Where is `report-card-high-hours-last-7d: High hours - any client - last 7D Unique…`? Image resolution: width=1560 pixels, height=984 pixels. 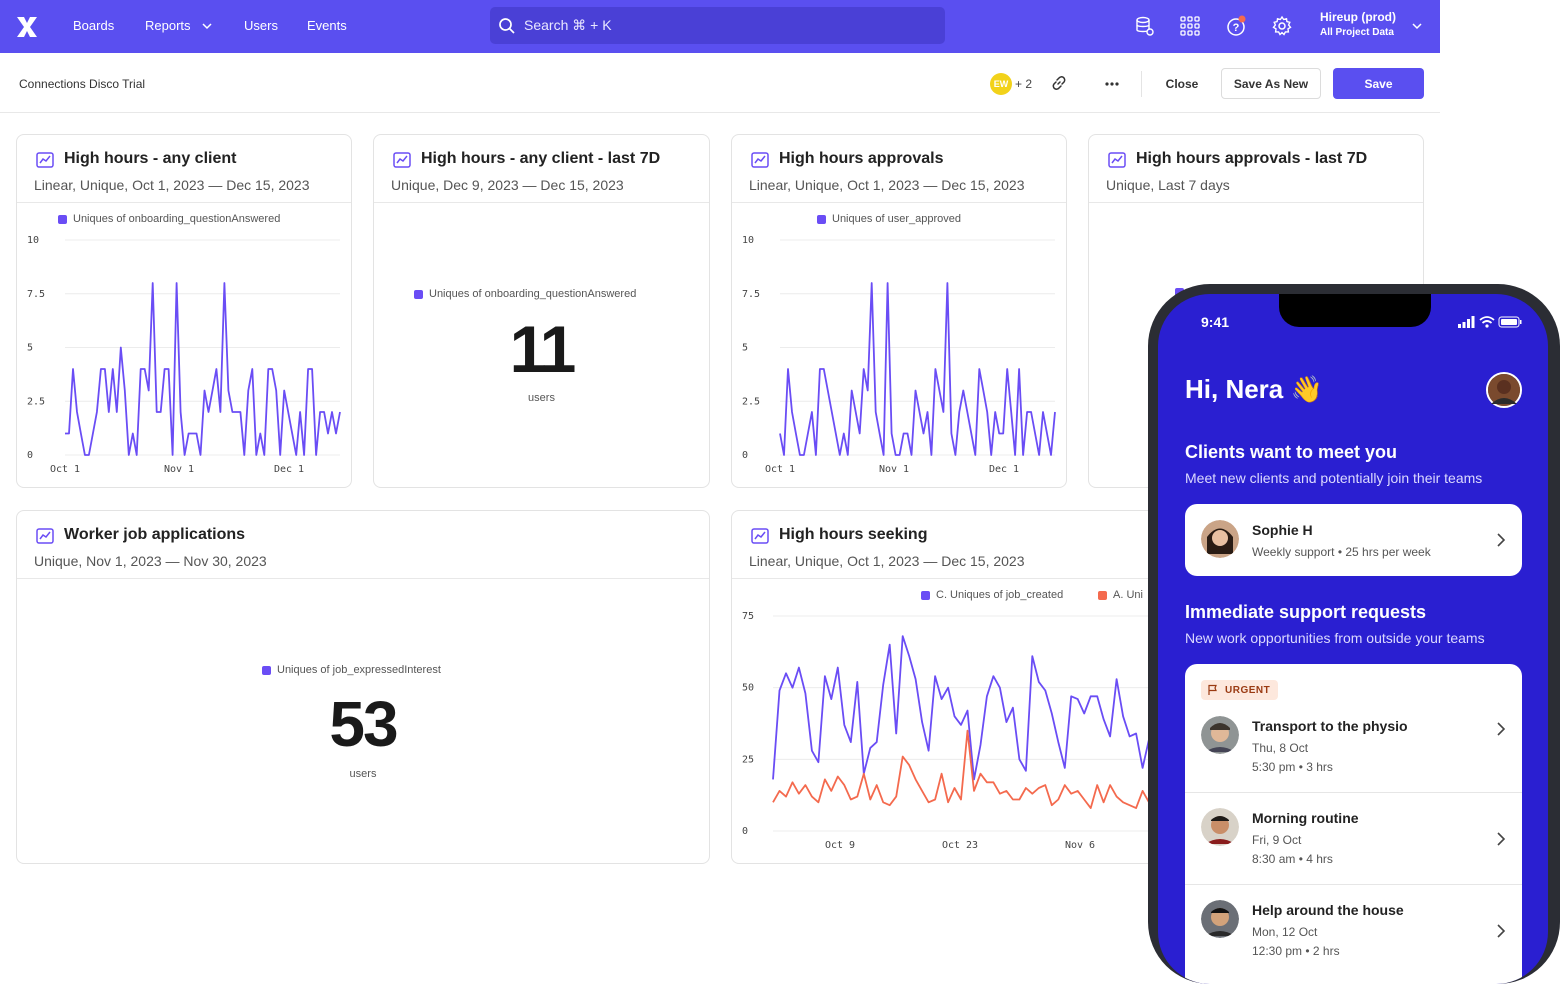
report-card-high-hours-last-7d: High hours - any client - last 7D Unique… is located at coordinates (541, 311).